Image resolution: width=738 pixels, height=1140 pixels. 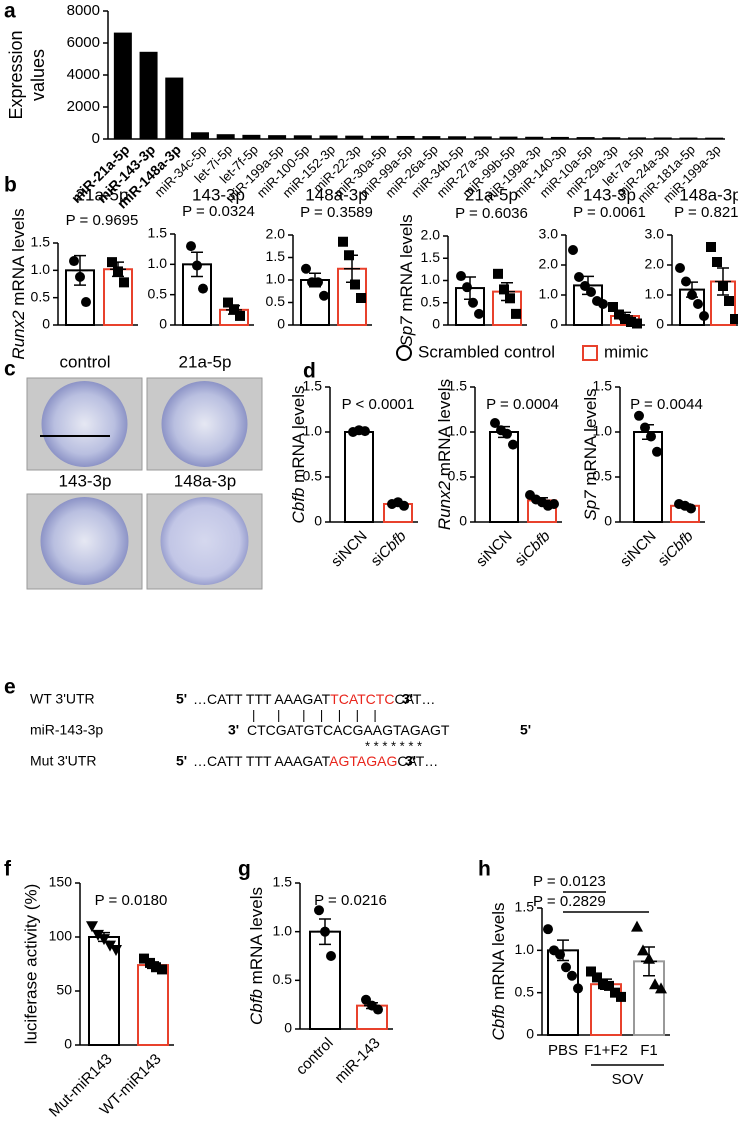 What do you see at coordinates (363, 761) in the screenshot?
I see `text-part: AGTAGAG` at bounding box center [363, 761].